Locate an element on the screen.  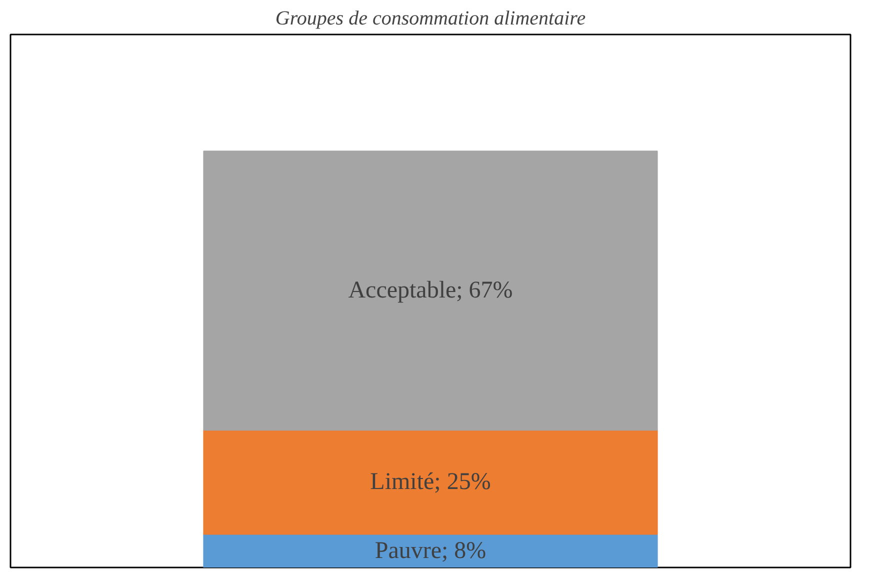
data-label: Acceptable; 67% is located at coordinates (430, 291).